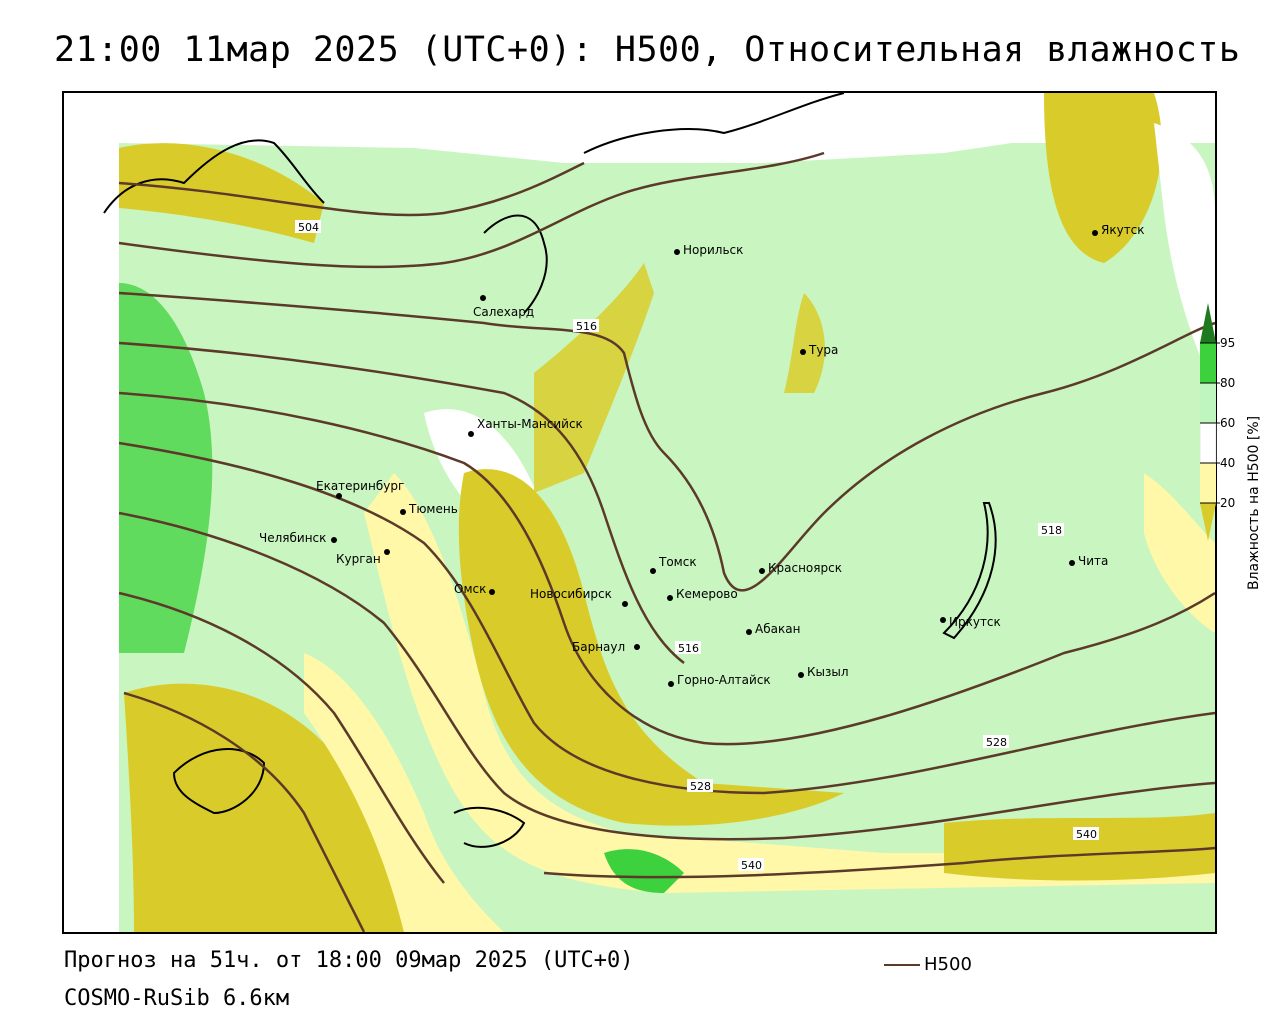  What do you see at coordinates (219, 781) in the screenshot?
I see `coastline-black-sea` at bounding box center [219, 781].